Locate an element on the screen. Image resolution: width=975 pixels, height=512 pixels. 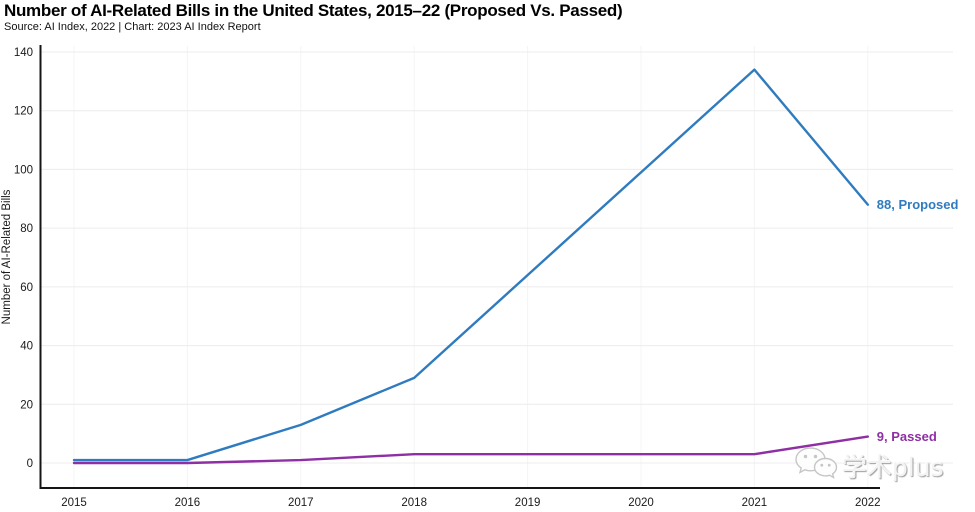
passed-line is located at coordinates (470, 450).